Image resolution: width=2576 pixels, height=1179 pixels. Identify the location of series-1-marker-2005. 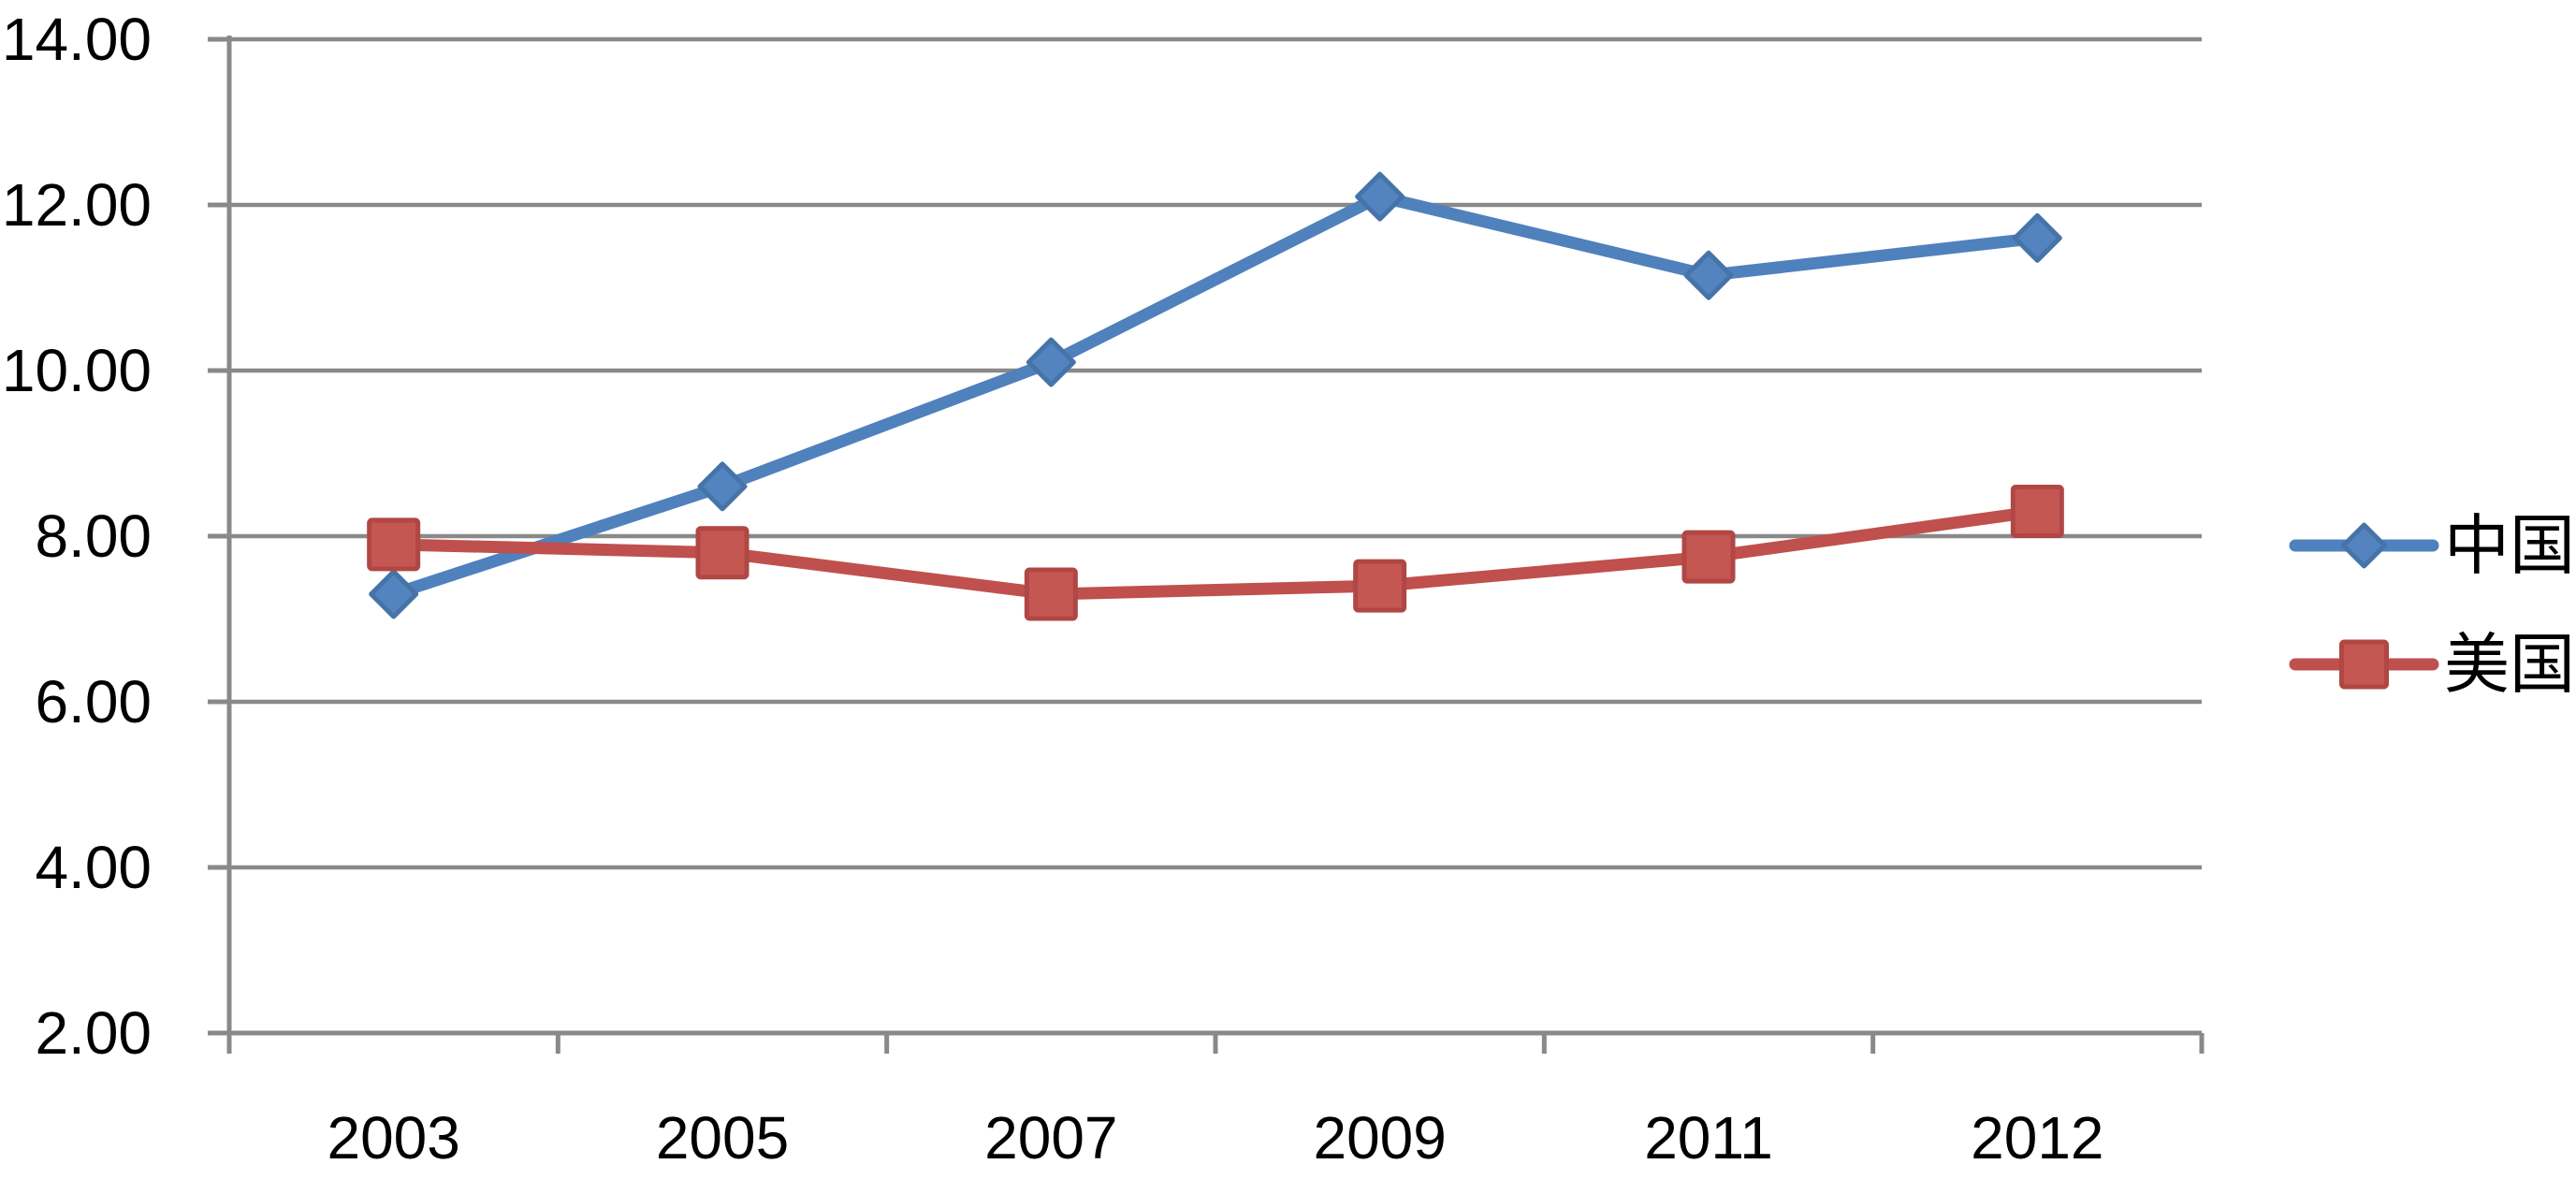
(722, 487).